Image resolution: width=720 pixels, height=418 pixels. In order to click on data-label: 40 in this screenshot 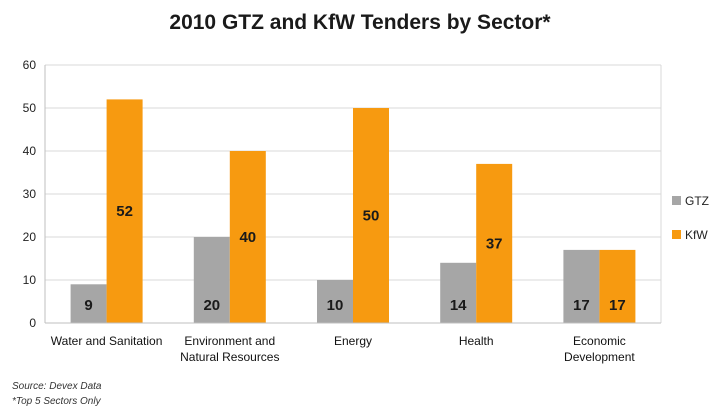, I will do `click(247, 237)`.